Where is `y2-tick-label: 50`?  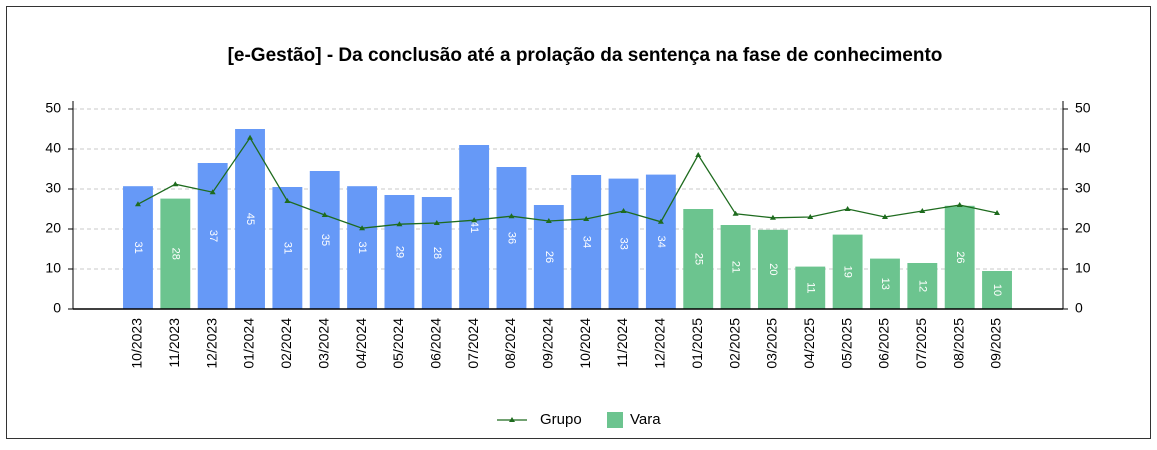 y2-tick-label: 50 is located at coordinates (1083, 108).